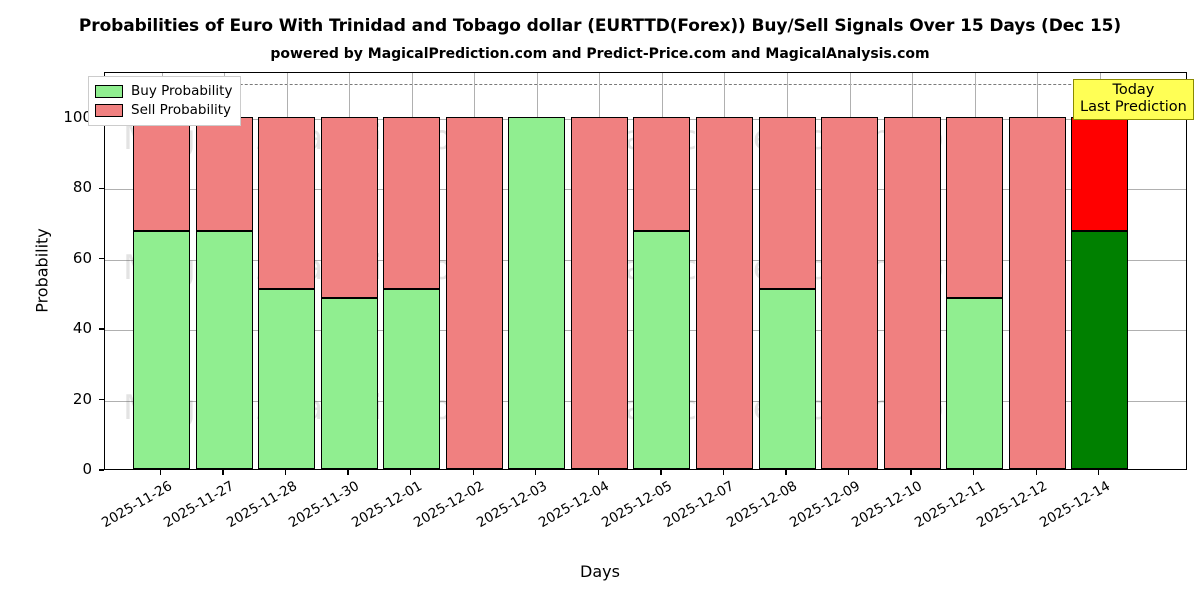 Image resolution: width=1200 pixels, height=600 pixels. I want to click on today-label-line2: Last Prediction, so click(1133, 107).